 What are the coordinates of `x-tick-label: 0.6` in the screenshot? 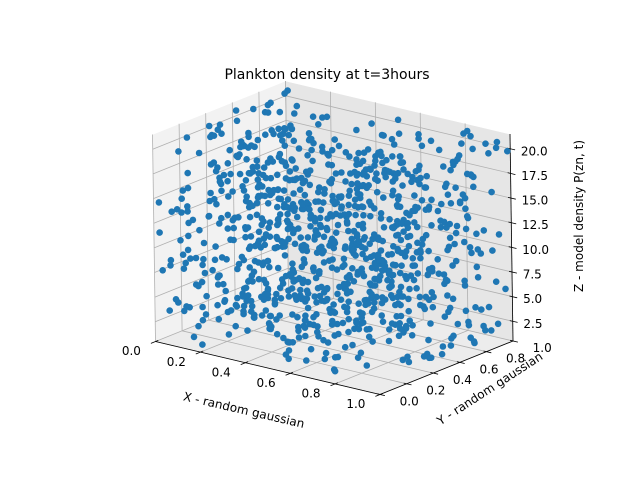 It's located at (266, 383).